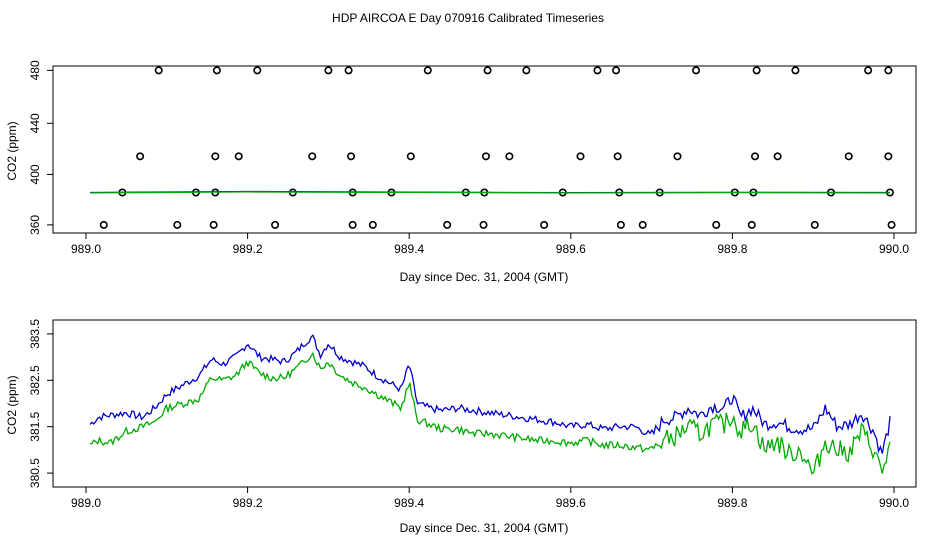 This screenshot has width=936, height=540. I want to click on bottom-x-tick-label: 989.8, so click(732, 503).